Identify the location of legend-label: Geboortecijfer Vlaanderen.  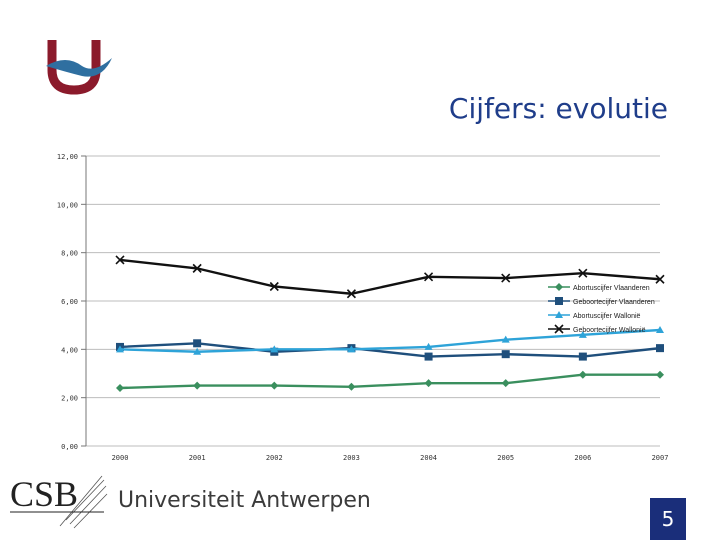
(614, 302).